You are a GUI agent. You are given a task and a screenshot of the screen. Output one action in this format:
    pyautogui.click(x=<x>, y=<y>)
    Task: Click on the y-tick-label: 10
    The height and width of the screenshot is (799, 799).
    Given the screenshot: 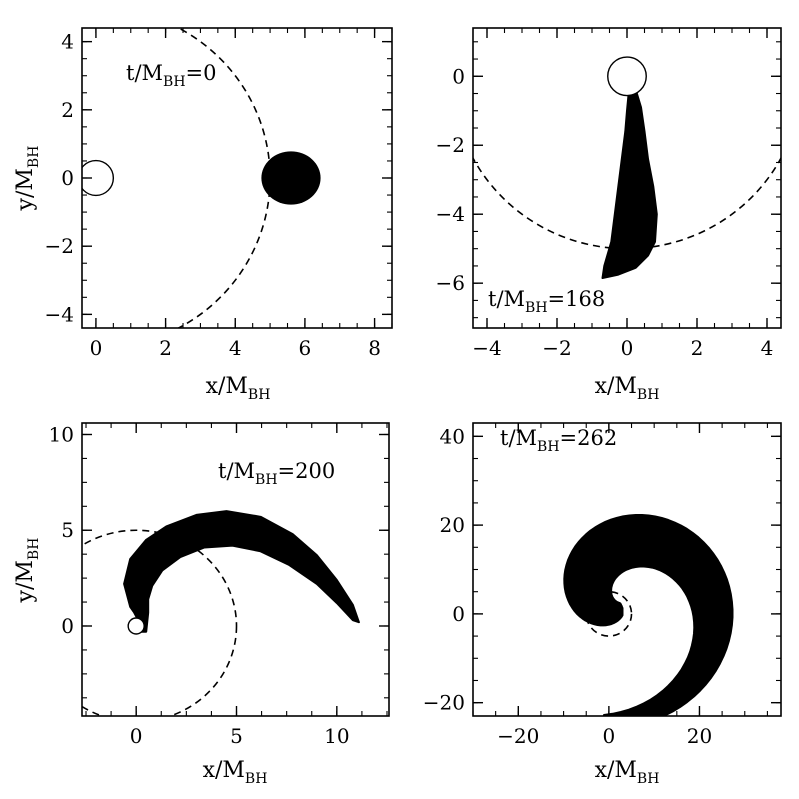 What is the action you would take?
    pyautogui.click(x=61, y=434)
    